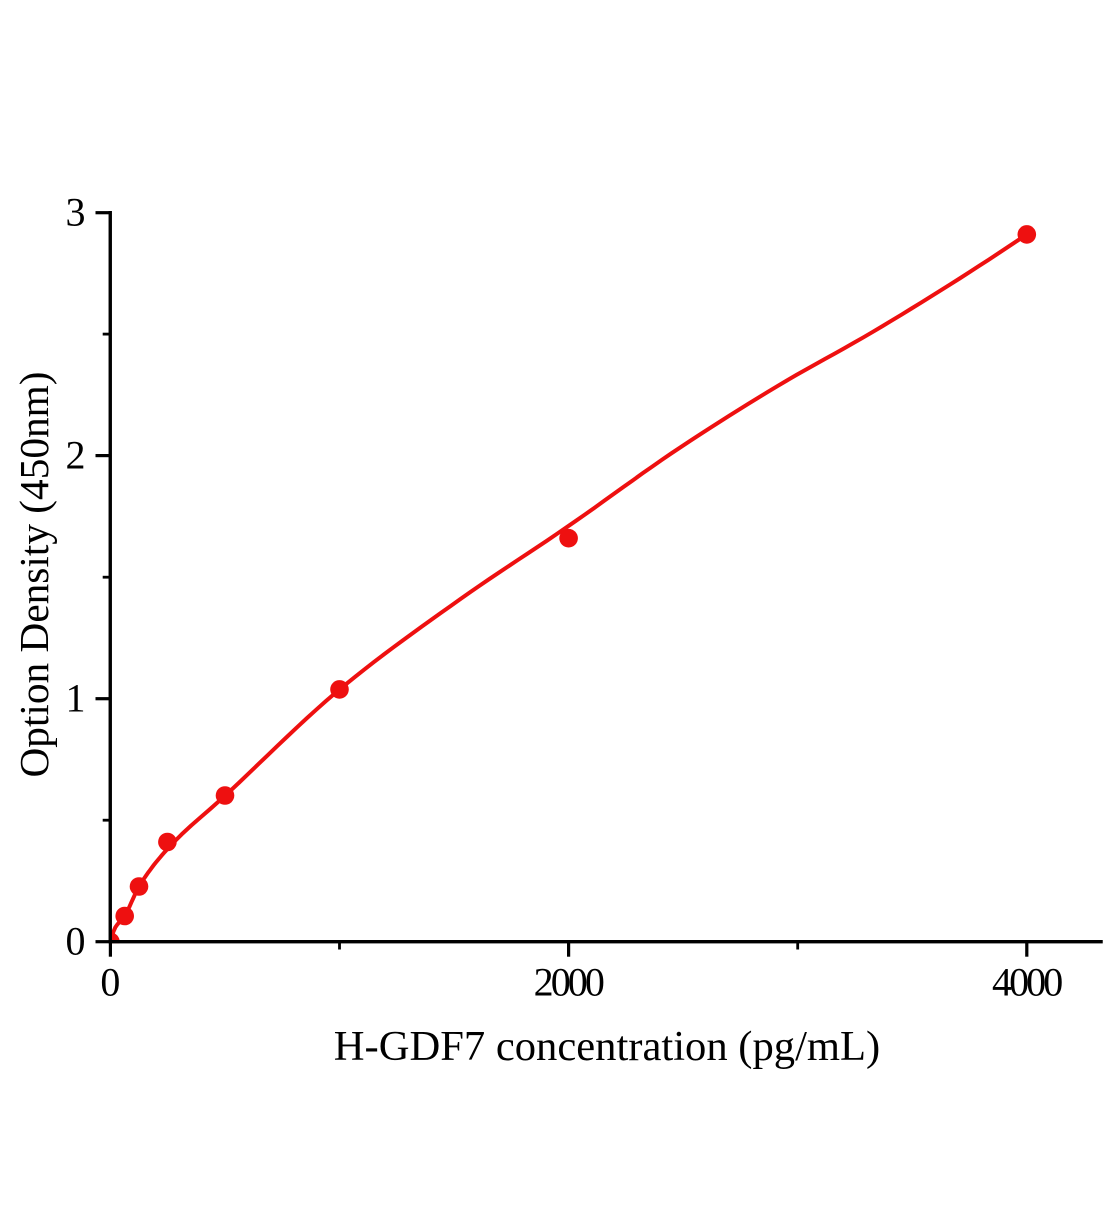  I want to click on svg-text: 4000, so click(1027, 981).